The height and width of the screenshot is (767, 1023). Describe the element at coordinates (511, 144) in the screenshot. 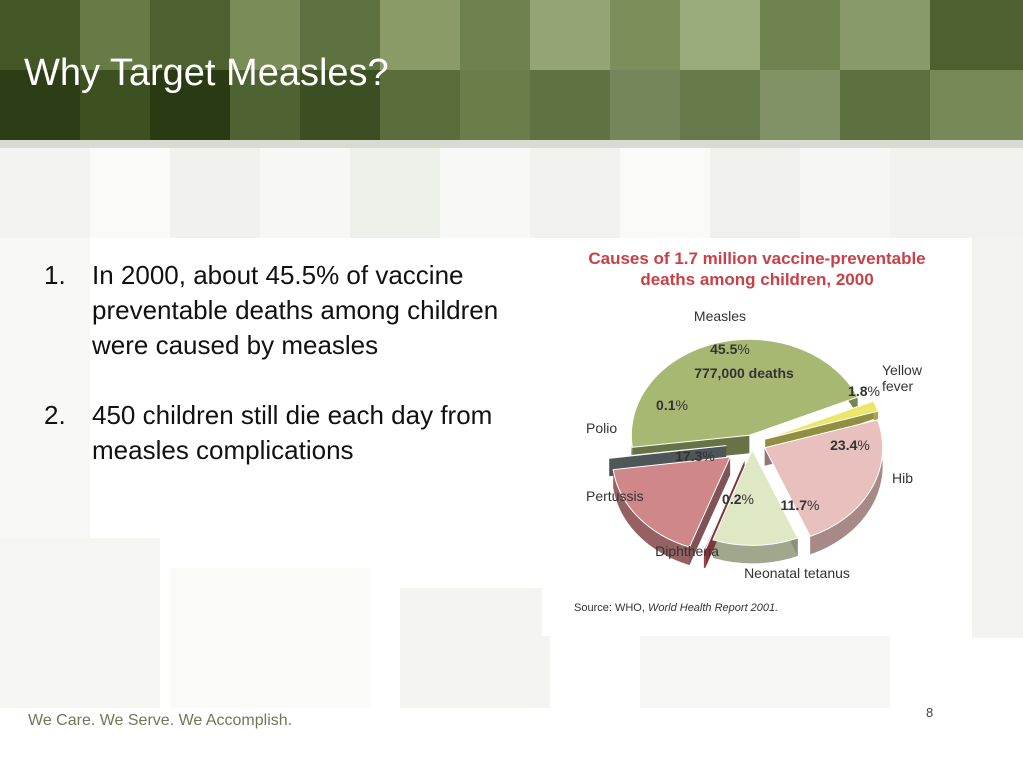

I see `banner-divider` at that location.